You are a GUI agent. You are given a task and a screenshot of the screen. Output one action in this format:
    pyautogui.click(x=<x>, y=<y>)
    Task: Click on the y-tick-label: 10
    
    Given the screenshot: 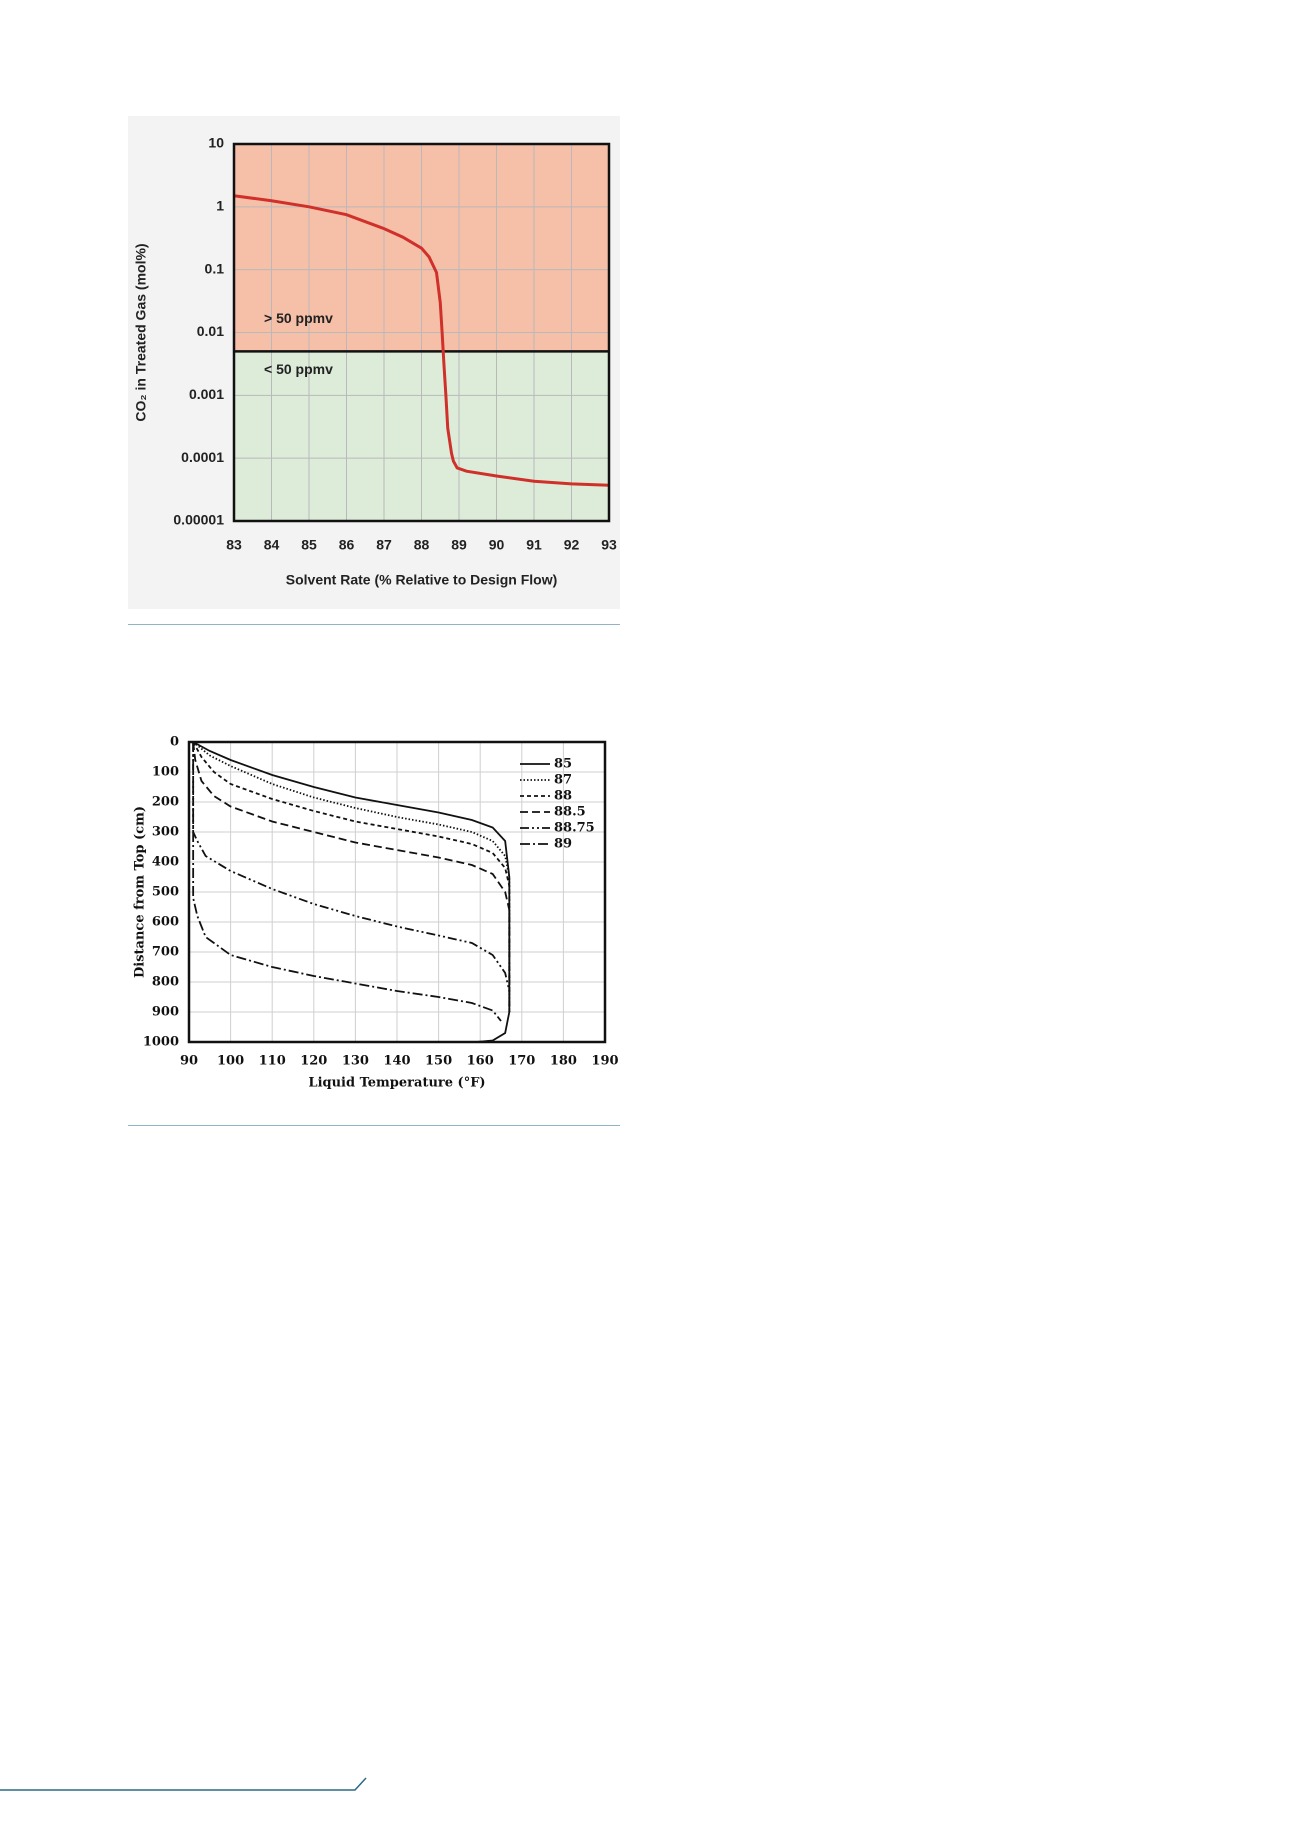 What is the action you would take?
    pyautogui.click(x=216, y=143)
    